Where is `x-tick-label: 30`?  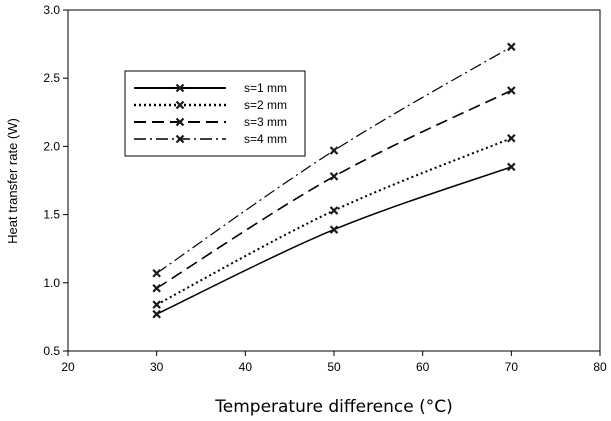
x-tick-label: 30 is located at coordinates (157, 367).